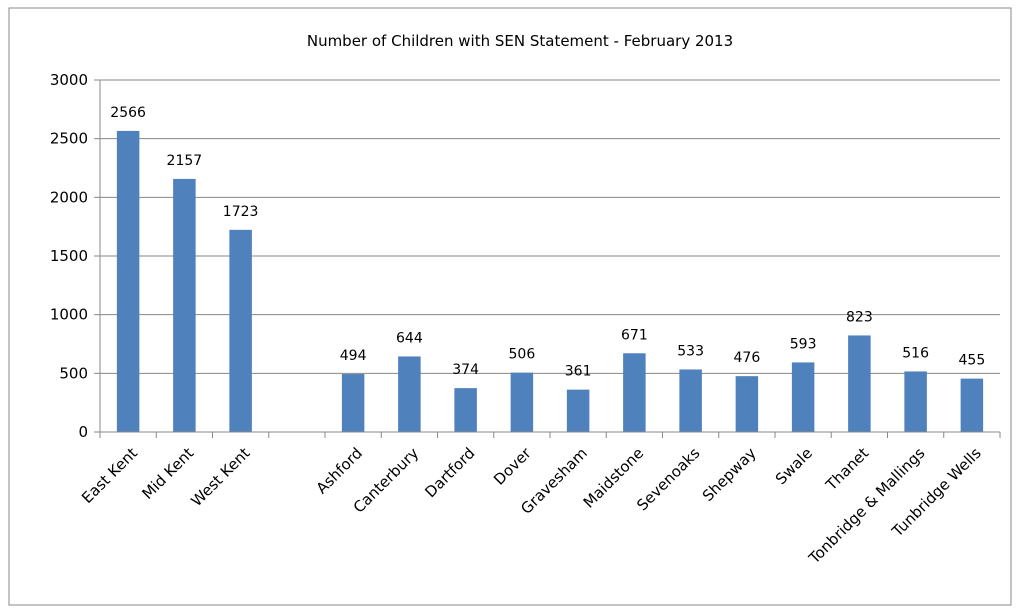 The width and height of the screenshot is (1019, 609). Describe the element at coordinates (128, 113) in the screenshot. I see `data-label: 2566` at that location.